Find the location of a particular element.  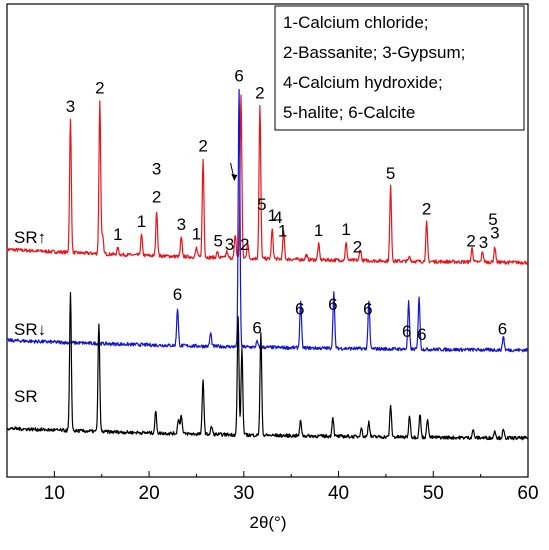

series-name-label: SR↑ is located at coordinates (30, 237).